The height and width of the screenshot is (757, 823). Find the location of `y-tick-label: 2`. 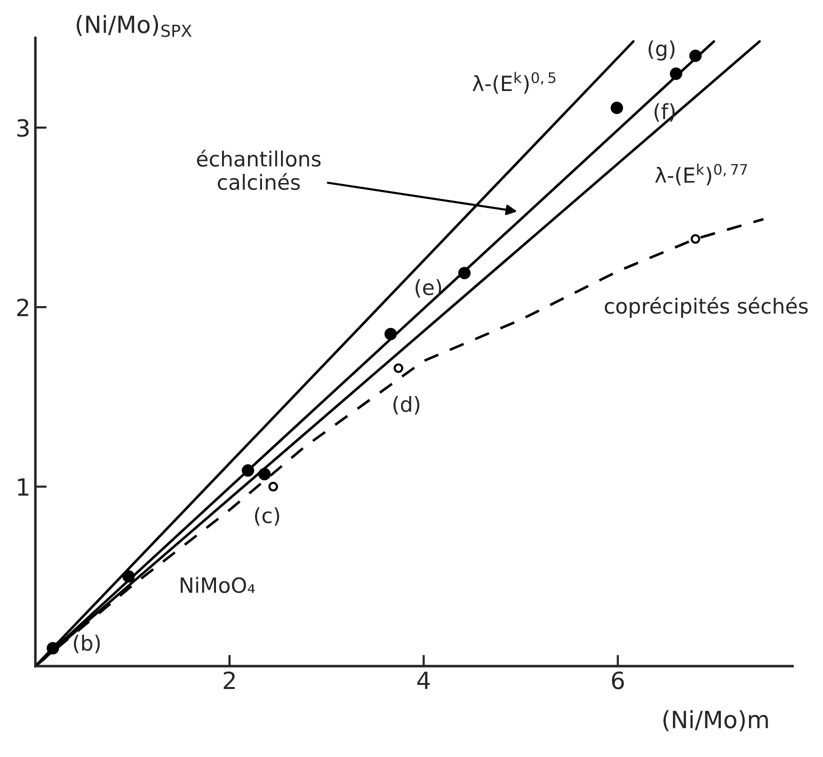

y-tick-label: 2 is located at coordinates (22, 307).